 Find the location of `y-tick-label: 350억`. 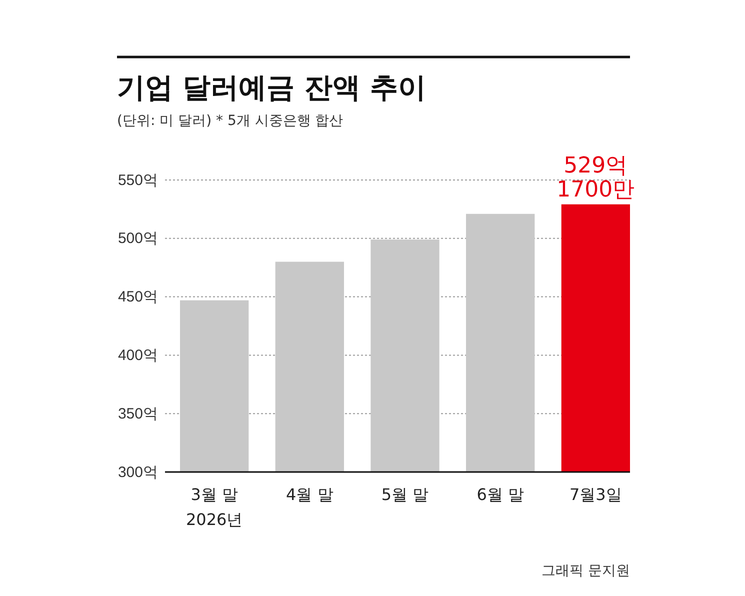

y-tick-label: 350억 is located at coordinates (138, 413).